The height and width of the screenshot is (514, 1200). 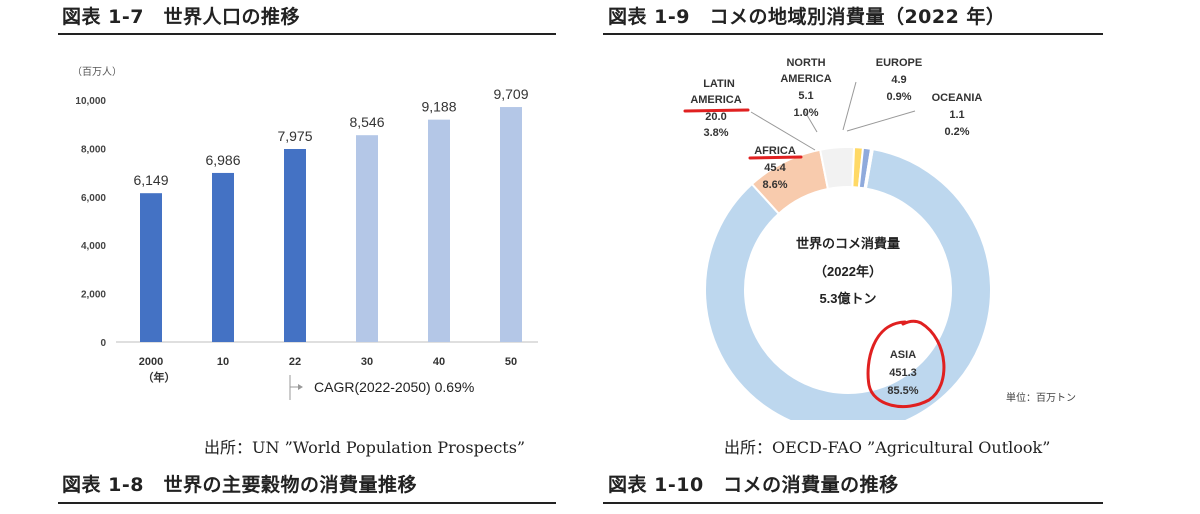 What do you see at coordinates (151, 362) in the screenshot?
I see `x-tick-label: 2000` at bounding box center [151, 362].